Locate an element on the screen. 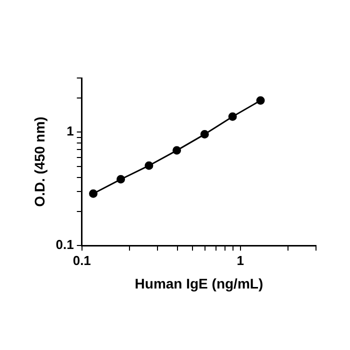 This screenshot has height=350, width=350. x-axis-title: Human IgE (ng/mL) is located at coordinates (199, 283).